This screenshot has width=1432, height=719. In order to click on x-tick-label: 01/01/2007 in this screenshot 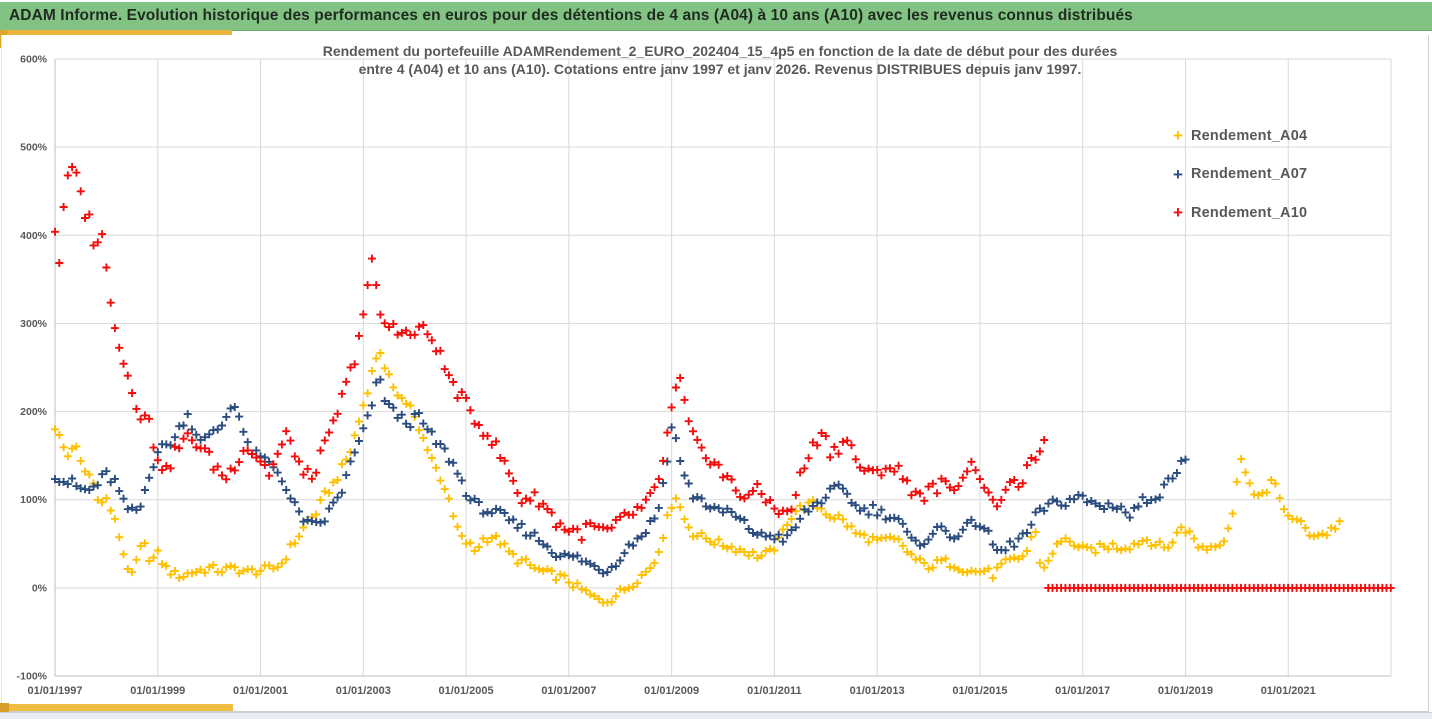, I will do `click(568, 691)`.